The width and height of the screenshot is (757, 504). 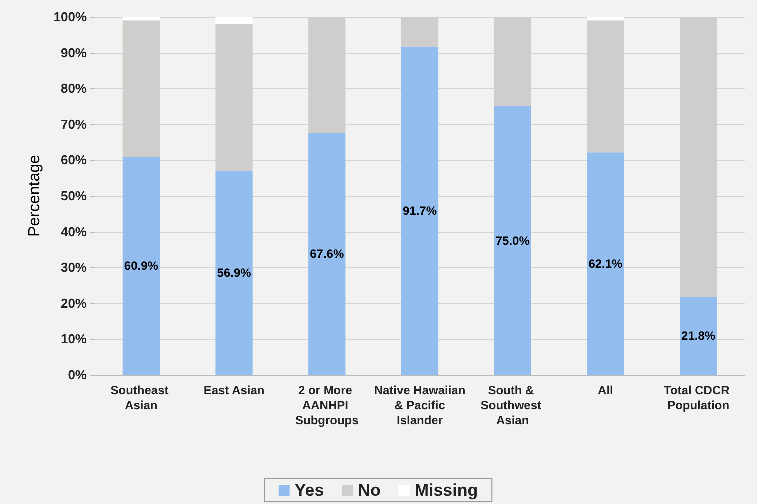 I want to click on data-label: 21.8%, so click(x=699, y=335).